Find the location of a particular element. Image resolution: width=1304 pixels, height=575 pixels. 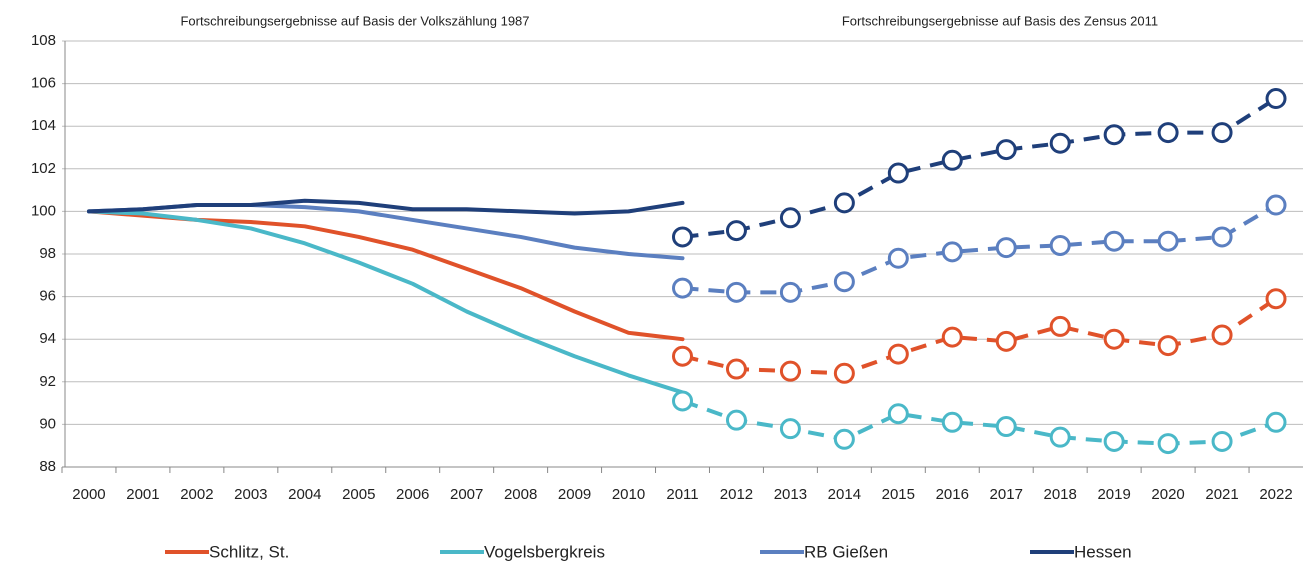

y-tick-label: 108 is located at coordinates (43, 40).